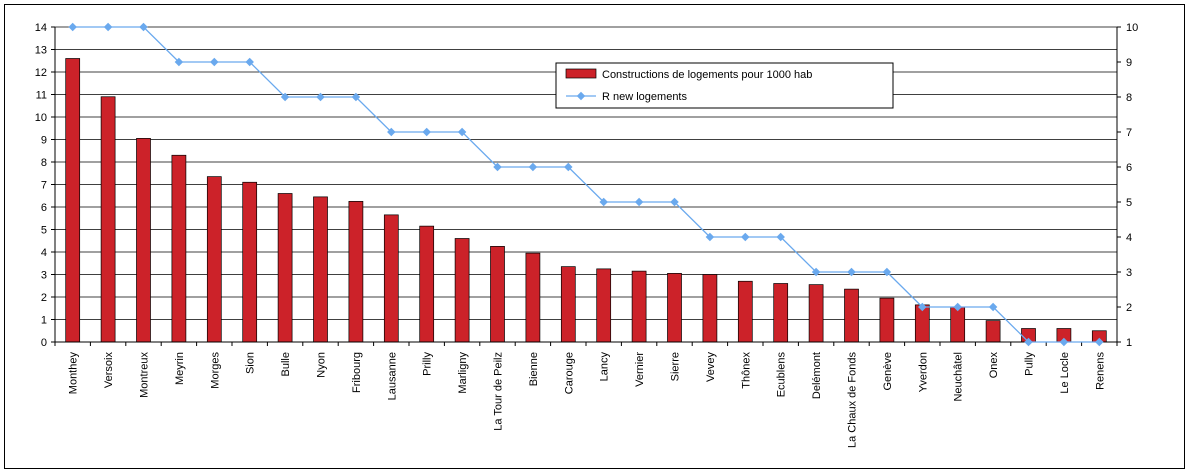  Describe the element at coordinates (357, 372) in the screenshot. I see `category-label: Fribourg` at that location.